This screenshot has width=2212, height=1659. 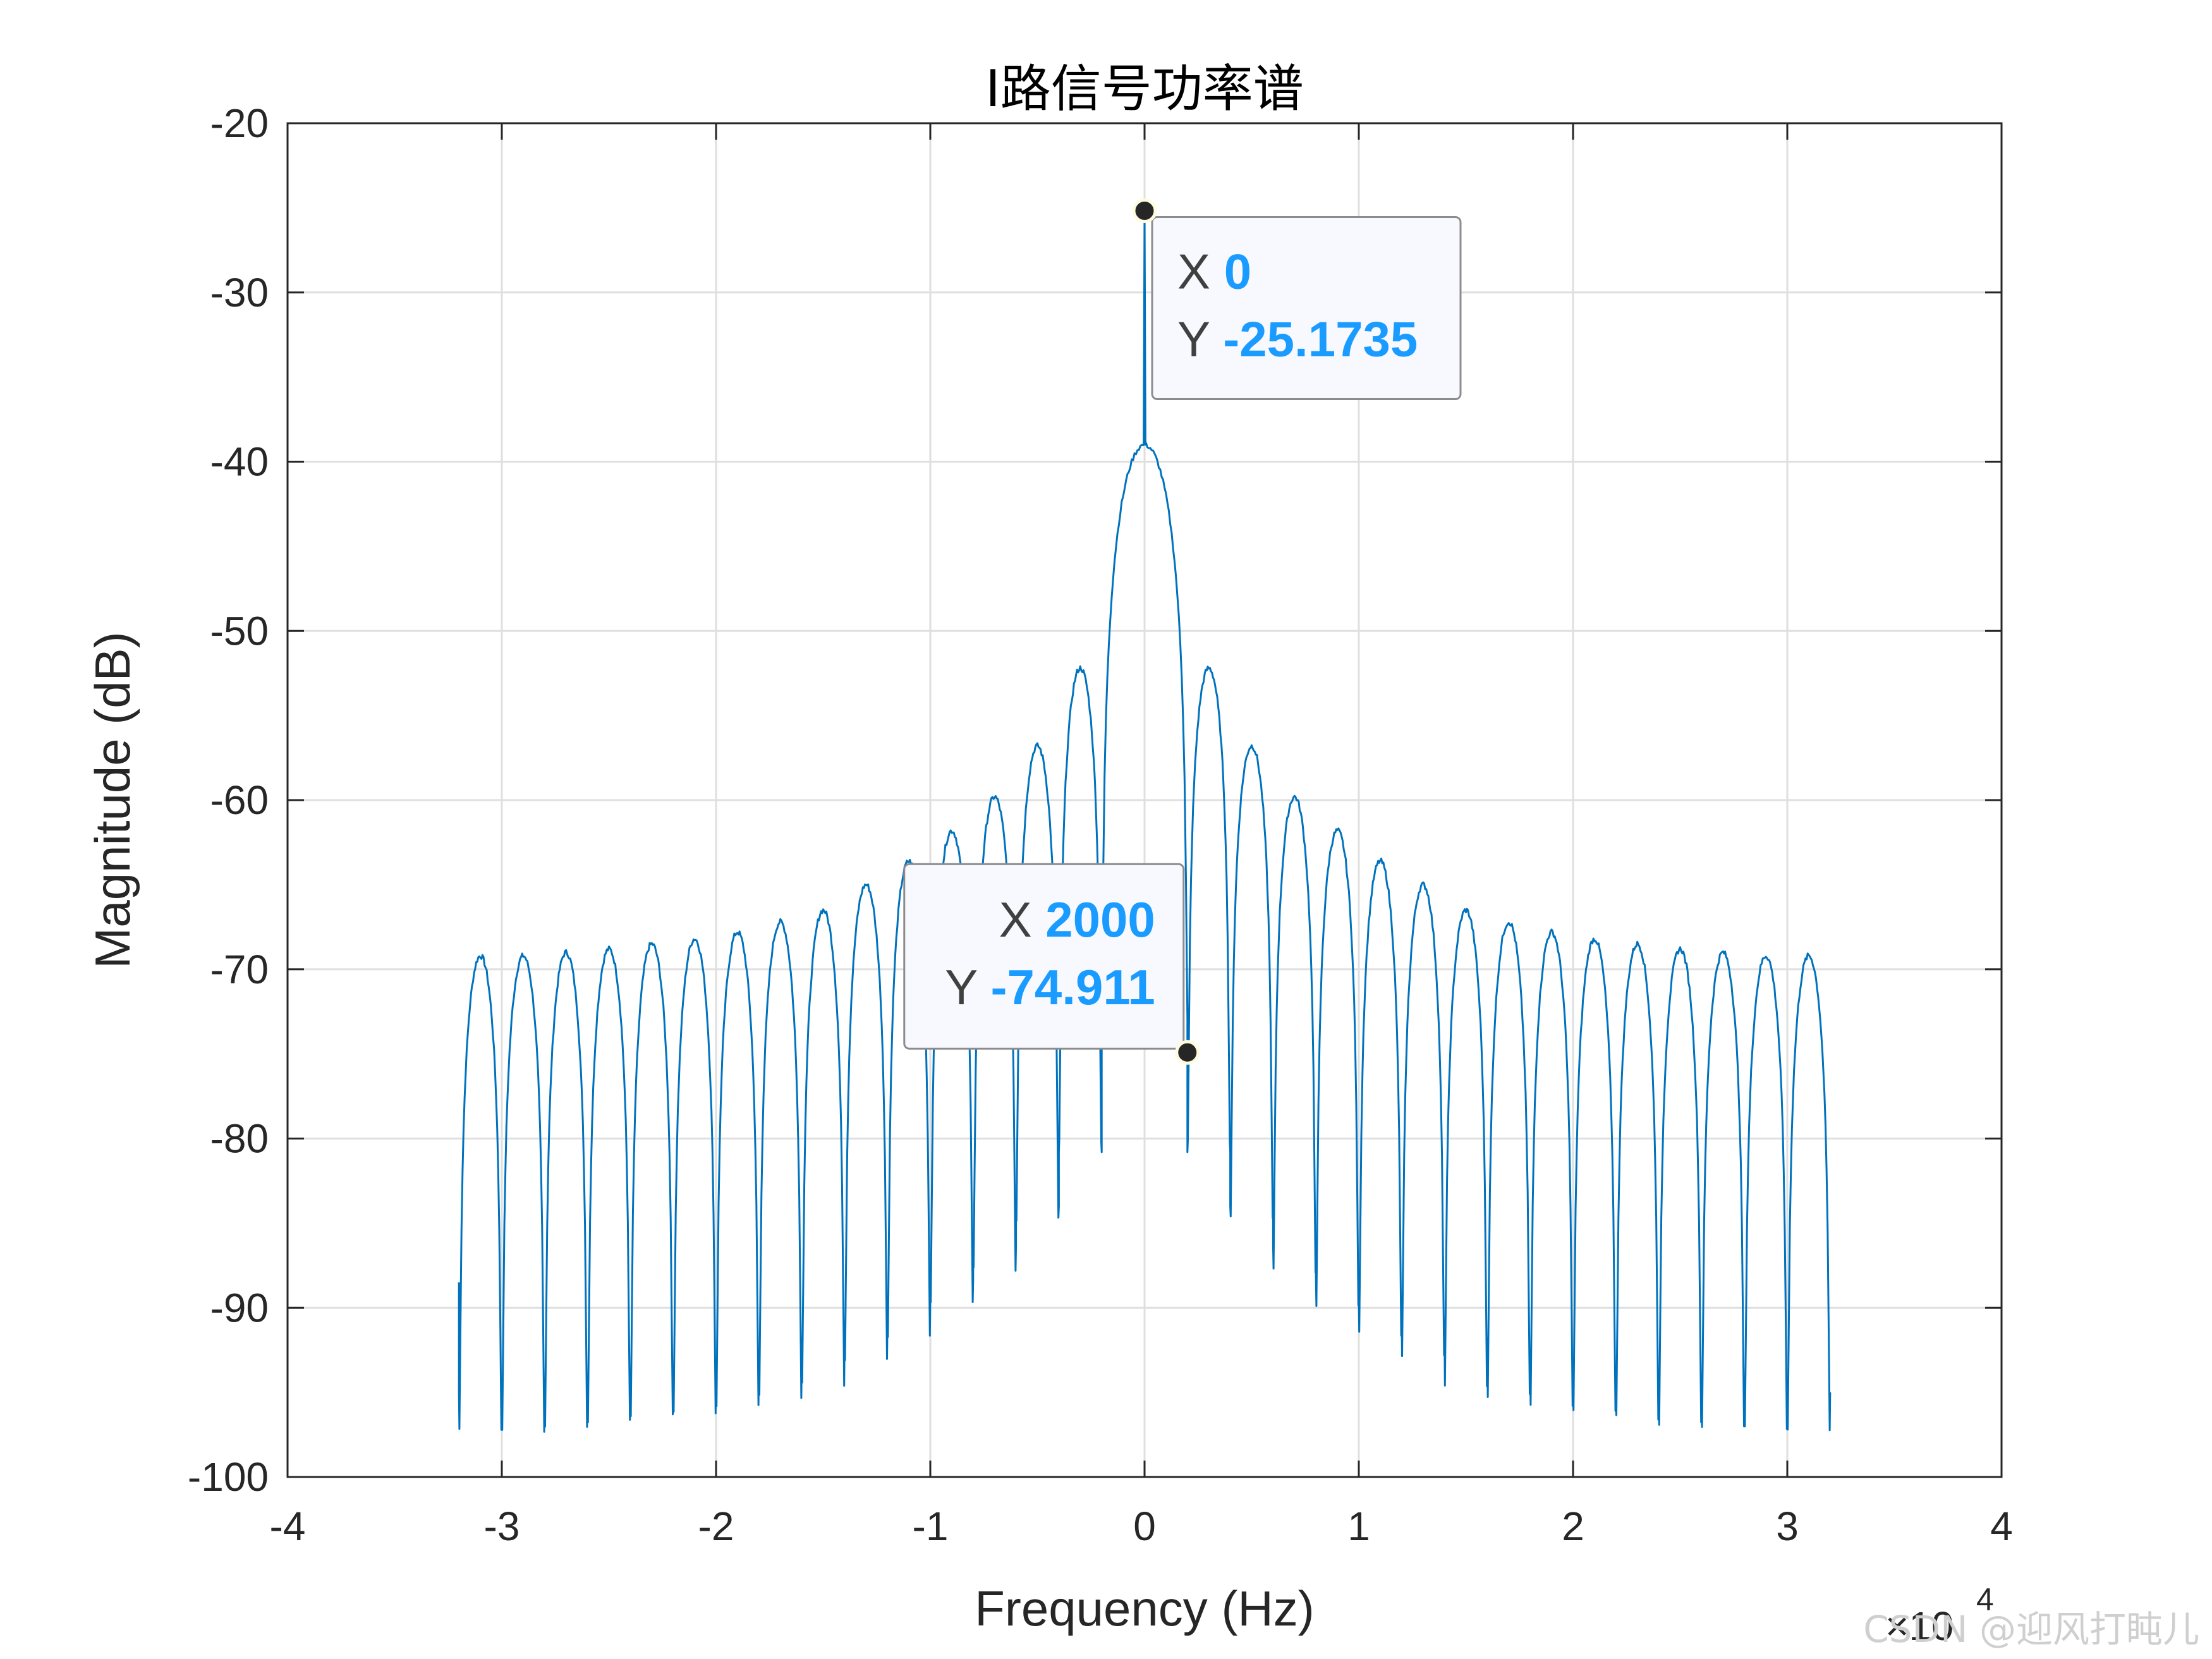 What do you see at coordinates (1050, 987) in the screenshot?
I see `datatip-y-row: Y -74.911` at bounding box center [1050, 987].